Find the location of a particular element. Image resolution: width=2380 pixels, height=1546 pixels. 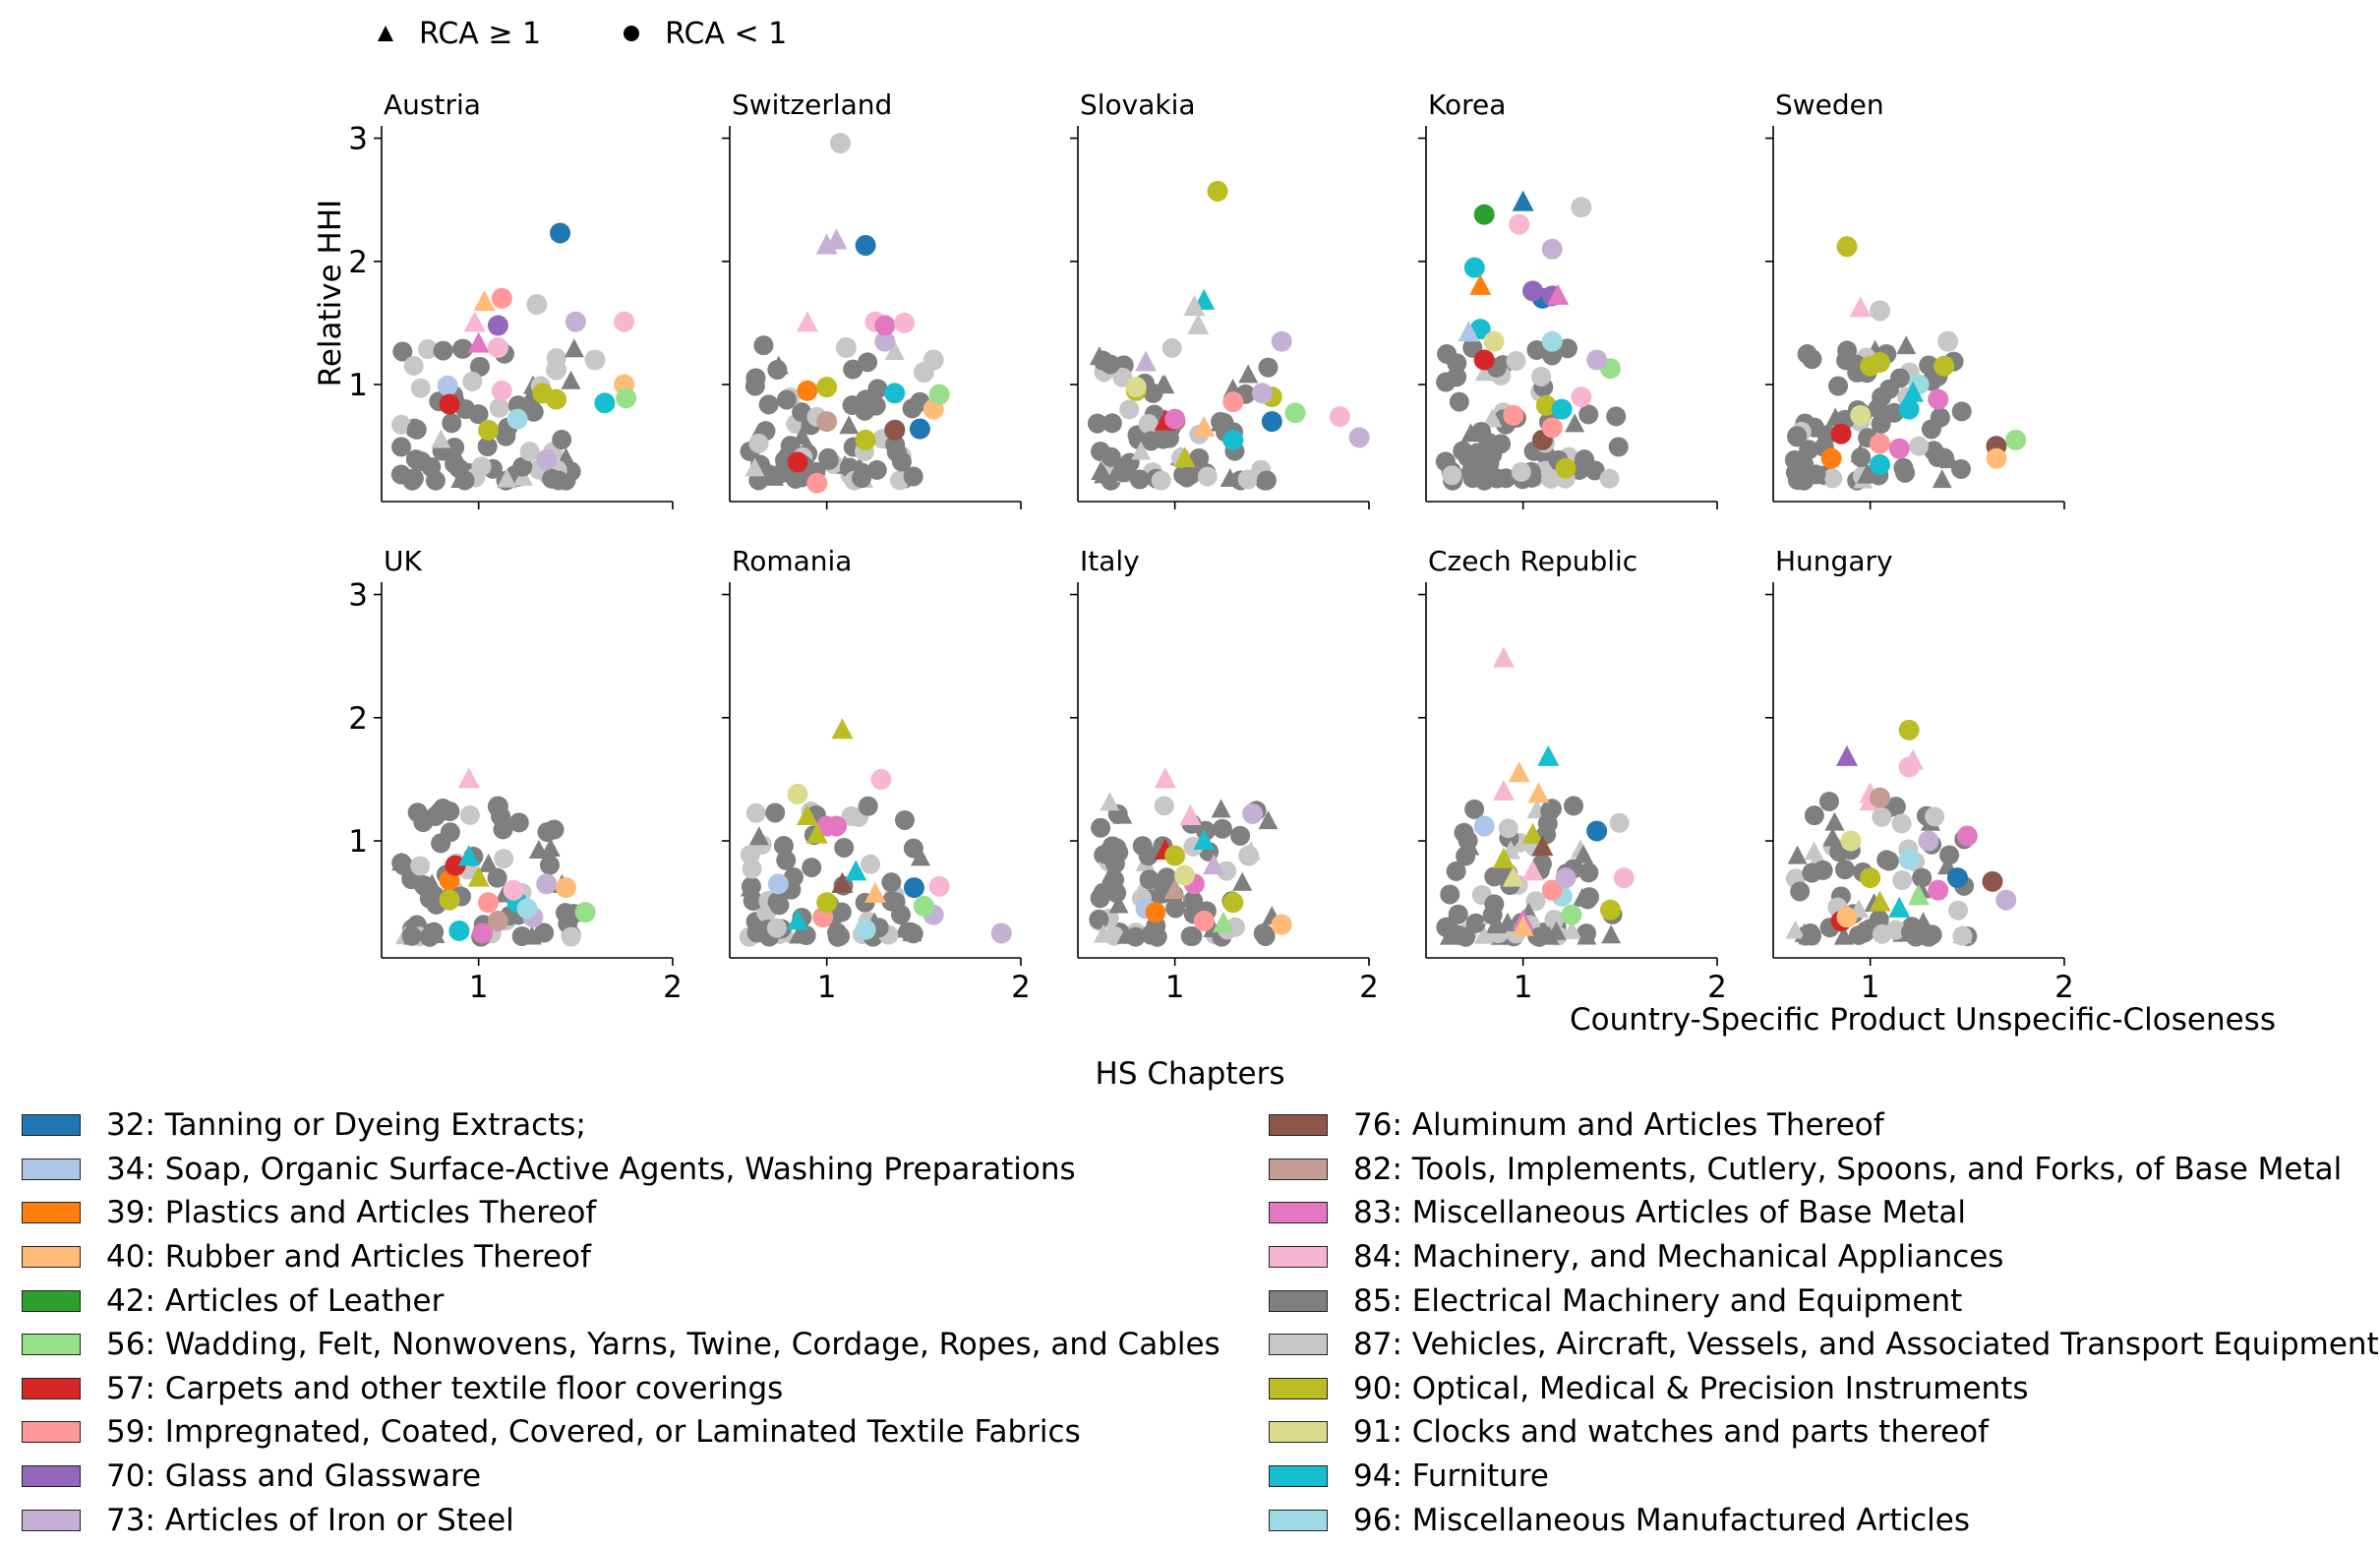

marker-legend-rca-high-label: RCA ≥ 1 is located at coordinates (480, 33).